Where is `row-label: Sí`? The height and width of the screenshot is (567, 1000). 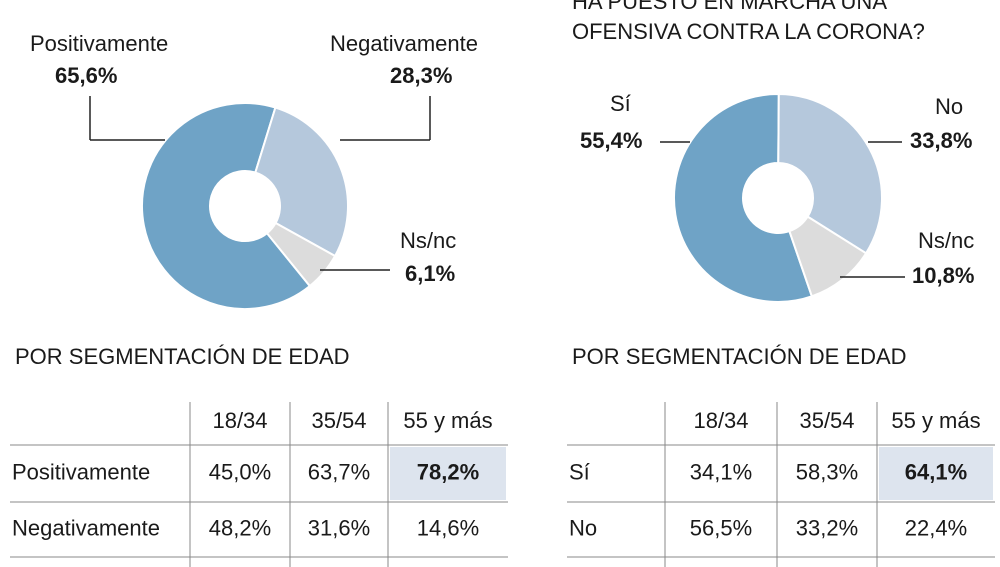
row-label: Sí is located at coordinates (579, 471).